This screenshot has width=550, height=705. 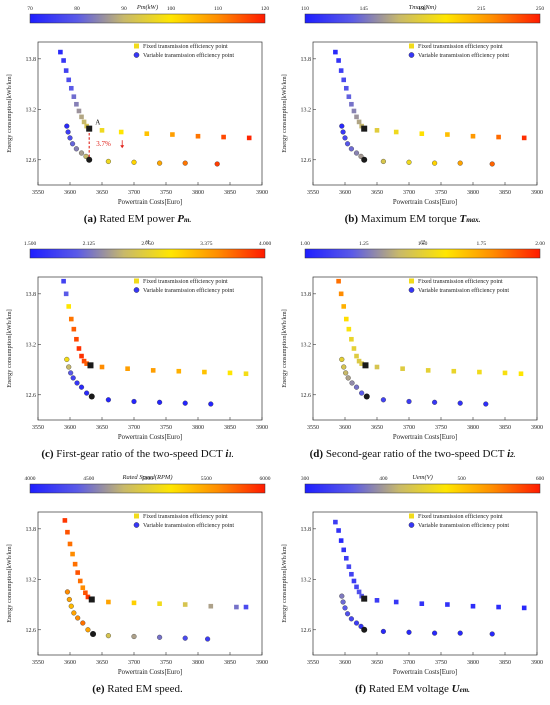 I want to click on y-tick-label: 13.2, so click(x=306, y=580).